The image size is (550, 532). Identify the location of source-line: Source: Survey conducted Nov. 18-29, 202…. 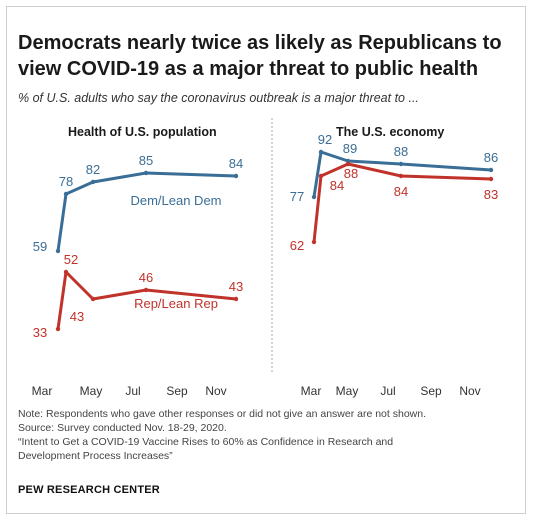
(122, 428).